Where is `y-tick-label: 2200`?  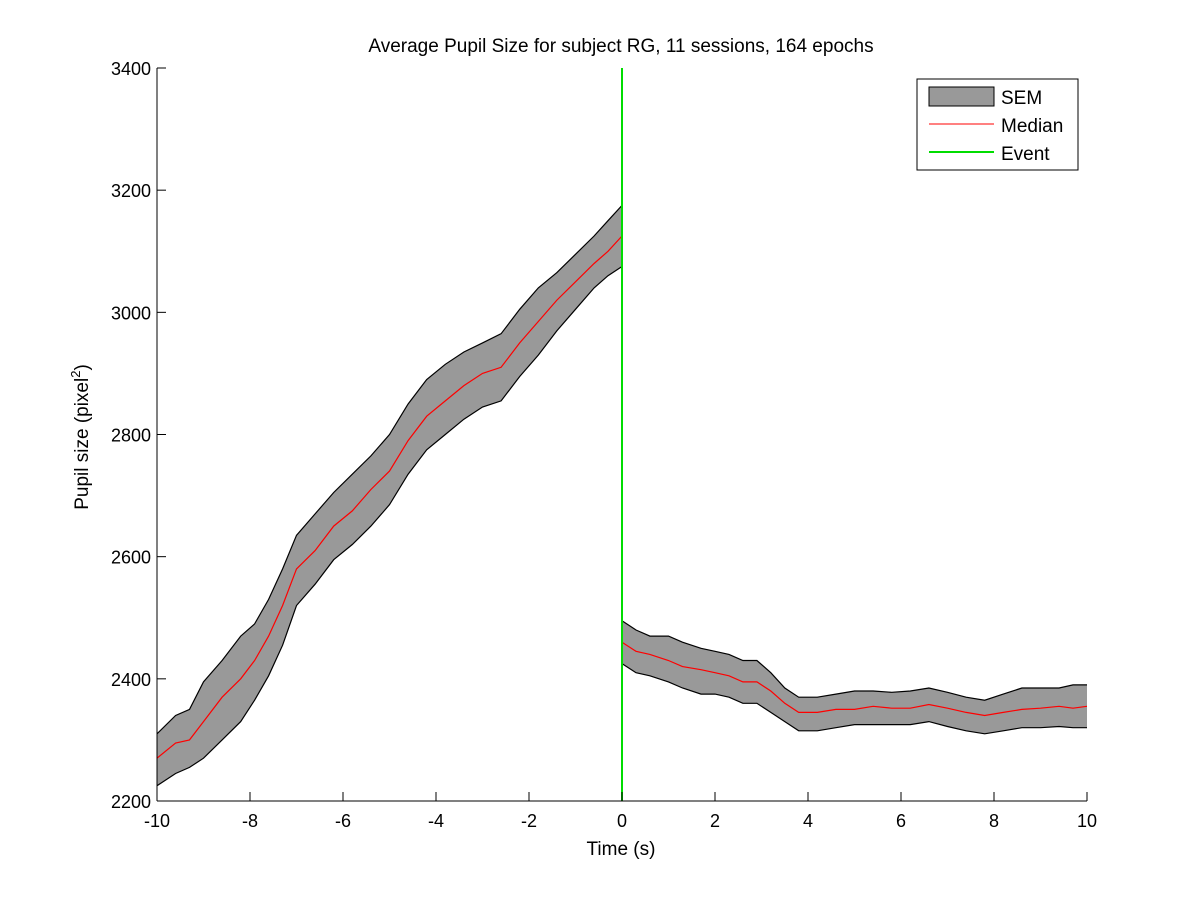 y-tick-label: 2200 is located at coordinates (131, 802).